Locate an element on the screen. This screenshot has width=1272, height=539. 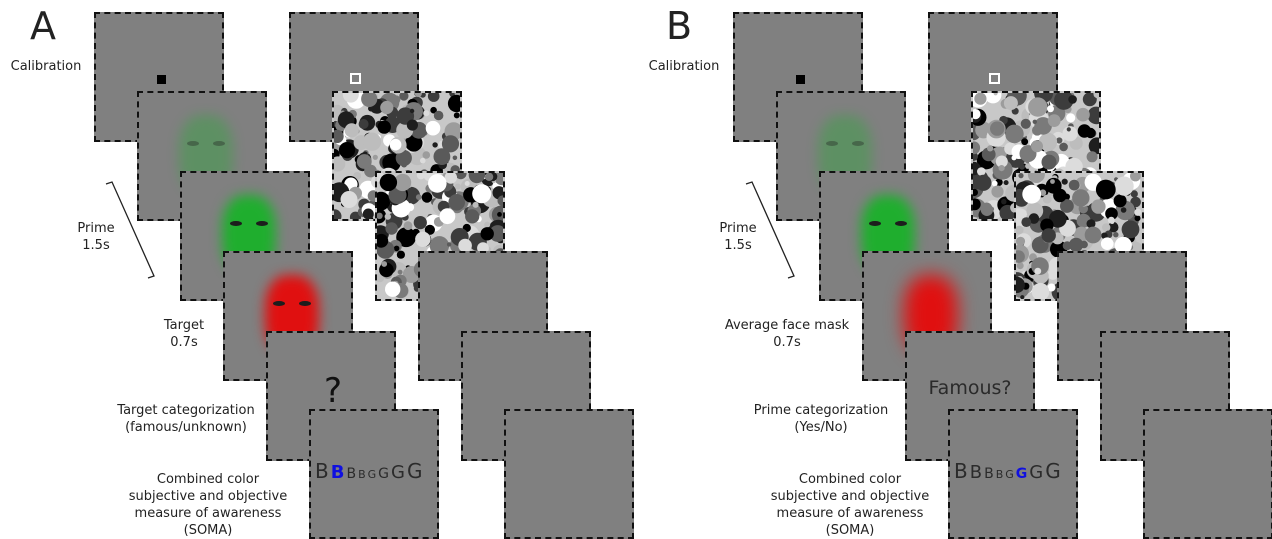
panel-letter: A is located at coordinates (43, 26).